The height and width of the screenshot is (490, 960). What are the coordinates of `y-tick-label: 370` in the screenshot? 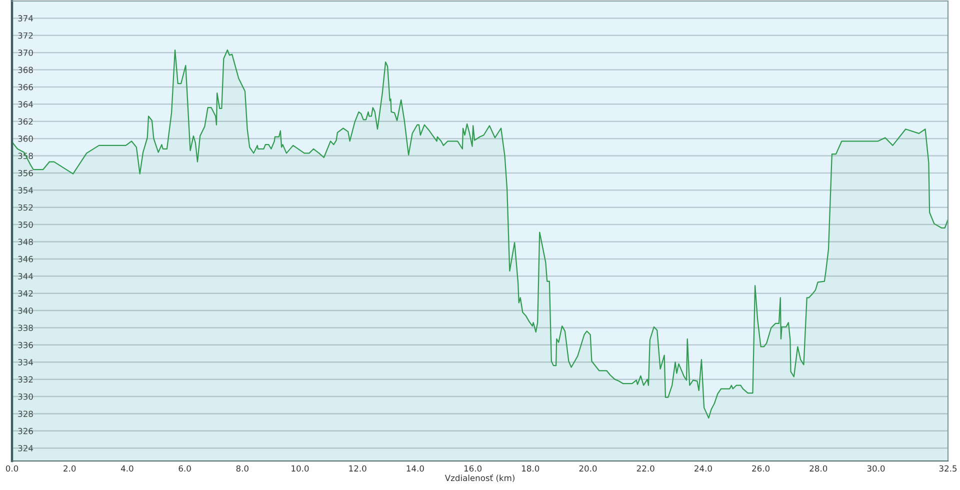 It's located at (25, 53).